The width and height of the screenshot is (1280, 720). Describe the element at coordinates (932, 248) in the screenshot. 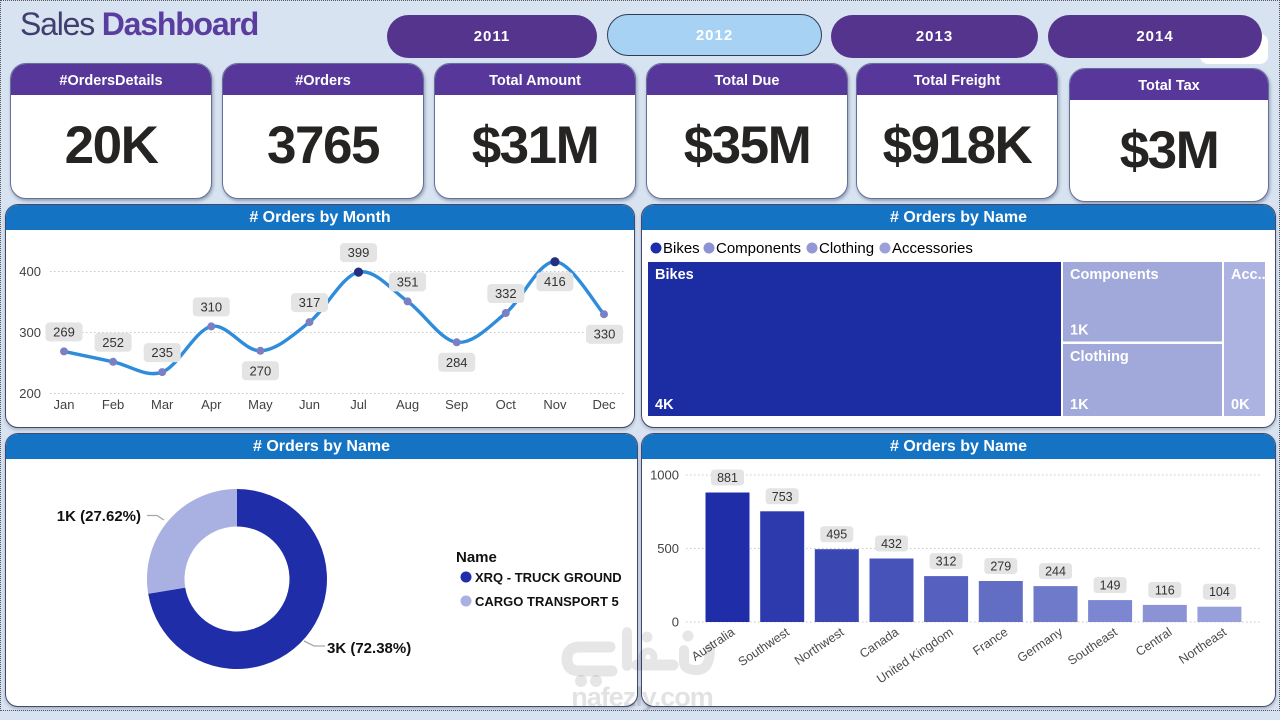

I see `svg-text: Accessories` at that location.